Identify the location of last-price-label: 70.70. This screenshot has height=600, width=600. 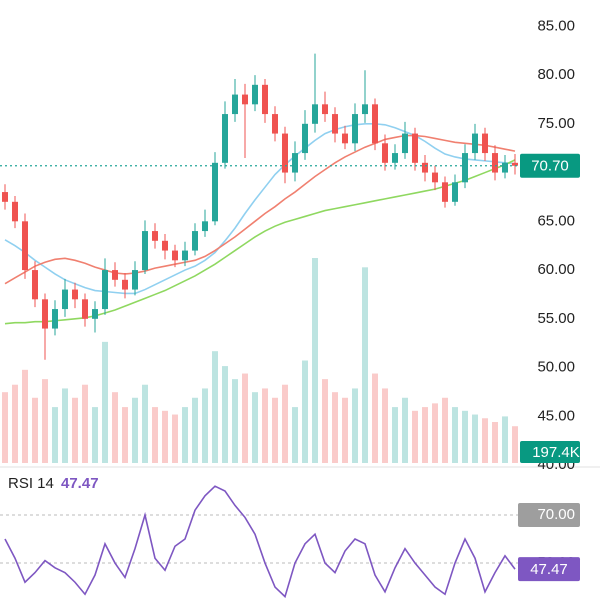
(550, 166).